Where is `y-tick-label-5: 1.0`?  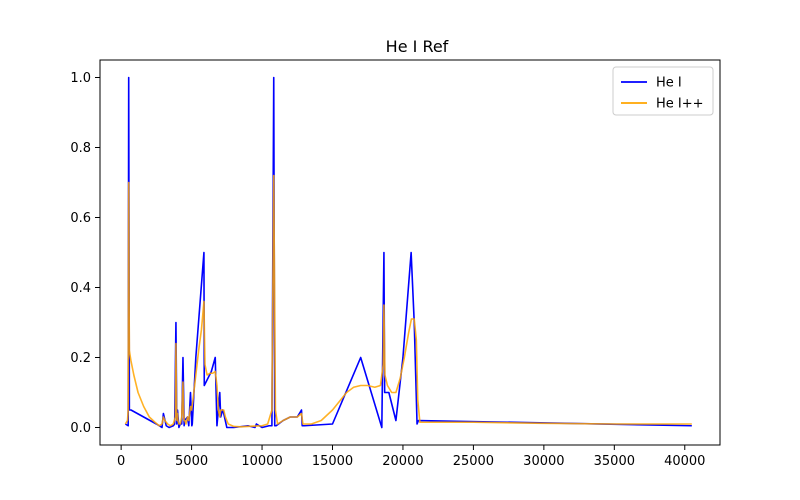
y-tick-label-5: 1.0 is located at coordinates (80, 78).